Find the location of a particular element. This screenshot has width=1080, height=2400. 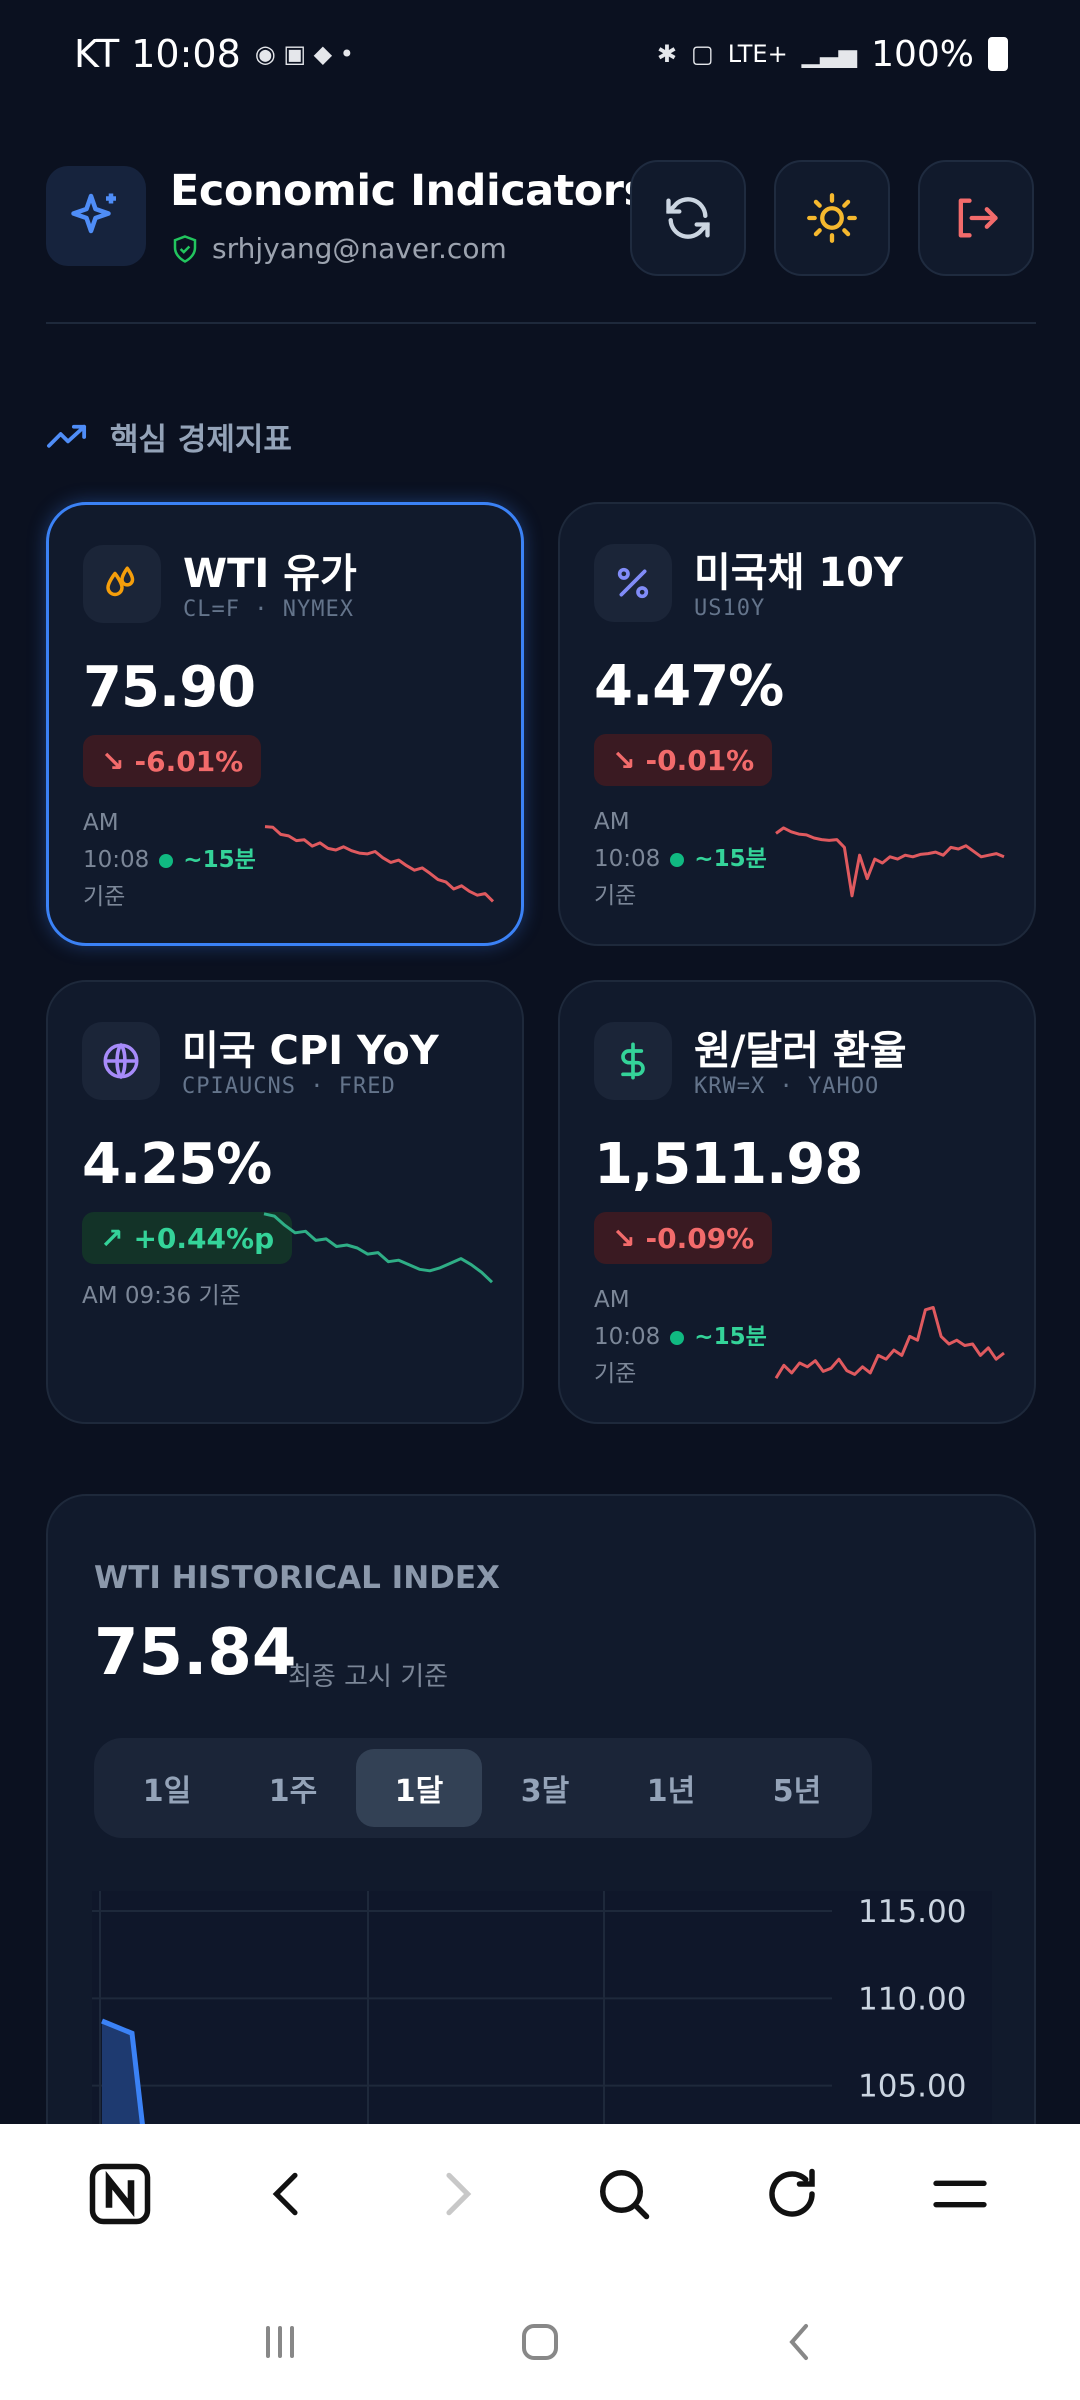

signal-icon: ▁▃▅ is located at coordinates (829, 54).